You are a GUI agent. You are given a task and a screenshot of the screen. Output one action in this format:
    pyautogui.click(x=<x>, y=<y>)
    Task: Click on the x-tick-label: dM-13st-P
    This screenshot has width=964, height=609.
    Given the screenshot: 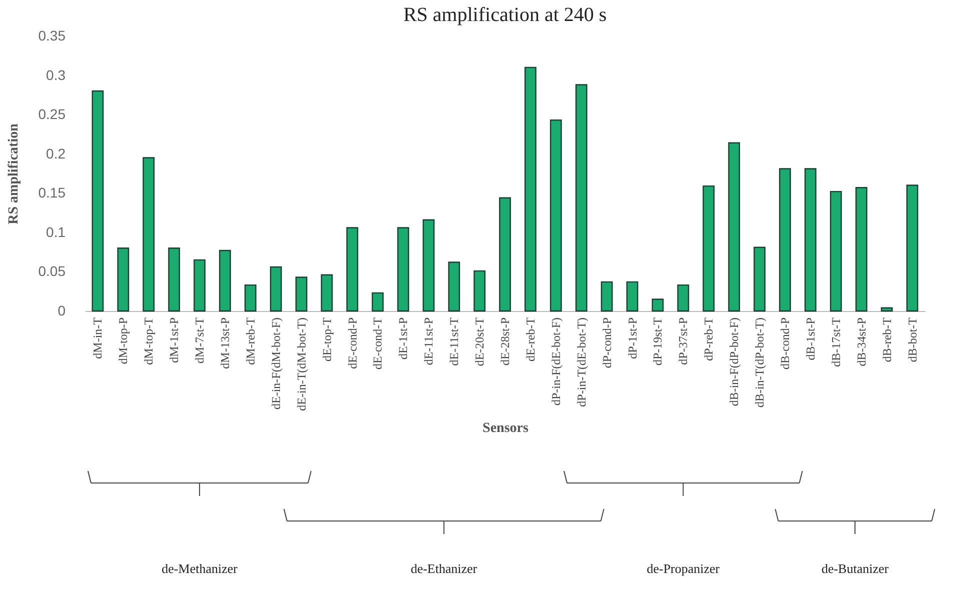 What is the action you would take?
    pyautogui.click(x=225, y=343)
    